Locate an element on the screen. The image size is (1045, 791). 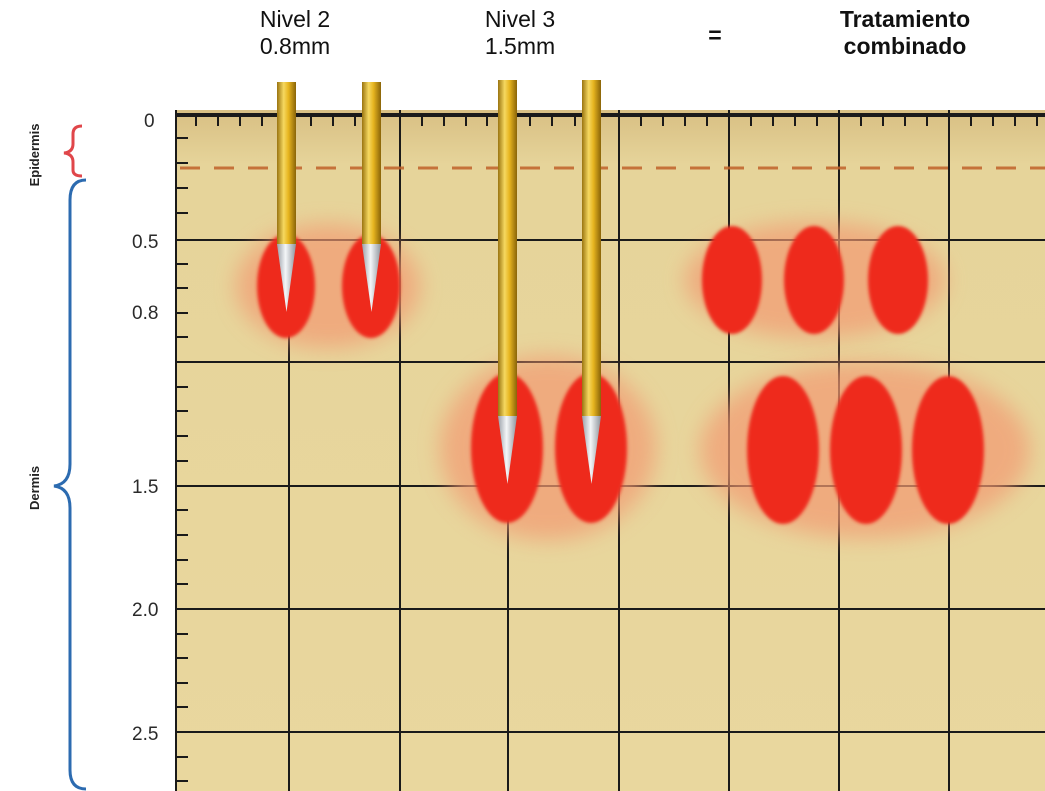
level-3-needle-left is located at coordinates (507, 282).